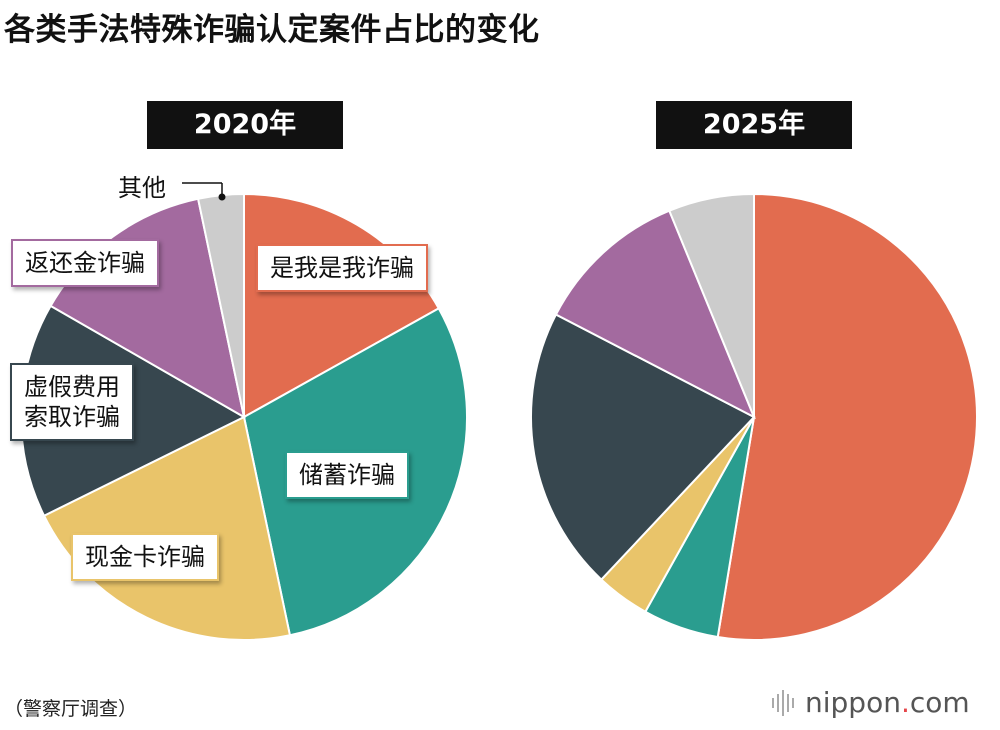  Describe the element at coordinates (145, 557) in the screenshot. I see `label-cash-card: 现金卡诈骗` at that location.